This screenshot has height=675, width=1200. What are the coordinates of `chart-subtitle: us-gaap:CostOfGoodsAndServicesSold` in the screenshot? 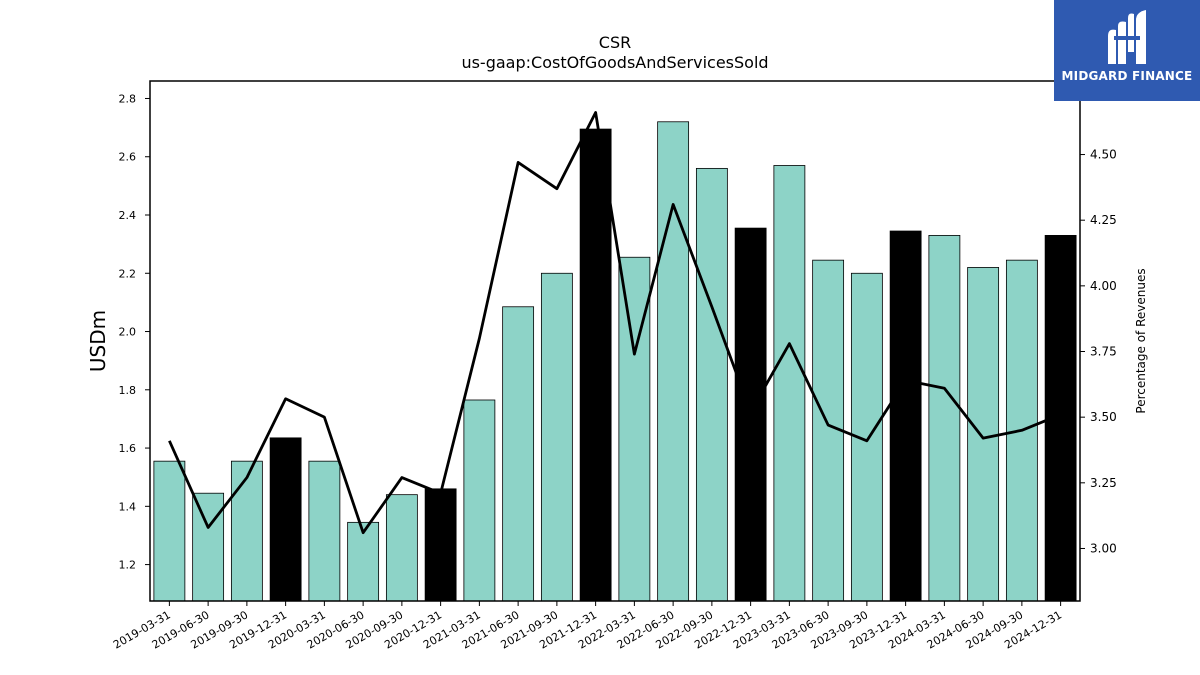 It's located at (614, 62).